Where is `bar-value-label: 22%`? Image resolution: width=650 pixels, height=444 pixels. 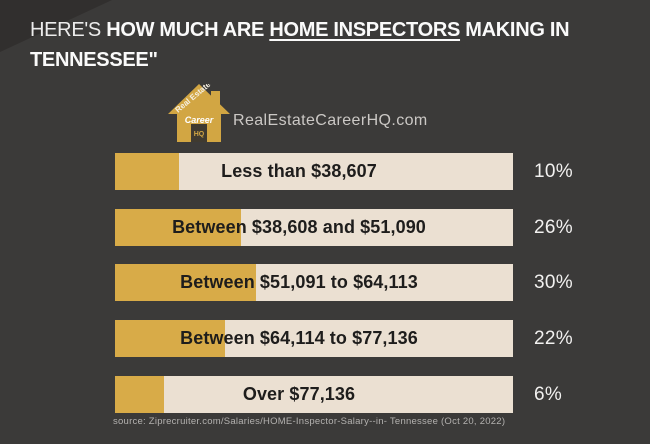
bar-value-label: 22% is located at coordinates (553, 338).